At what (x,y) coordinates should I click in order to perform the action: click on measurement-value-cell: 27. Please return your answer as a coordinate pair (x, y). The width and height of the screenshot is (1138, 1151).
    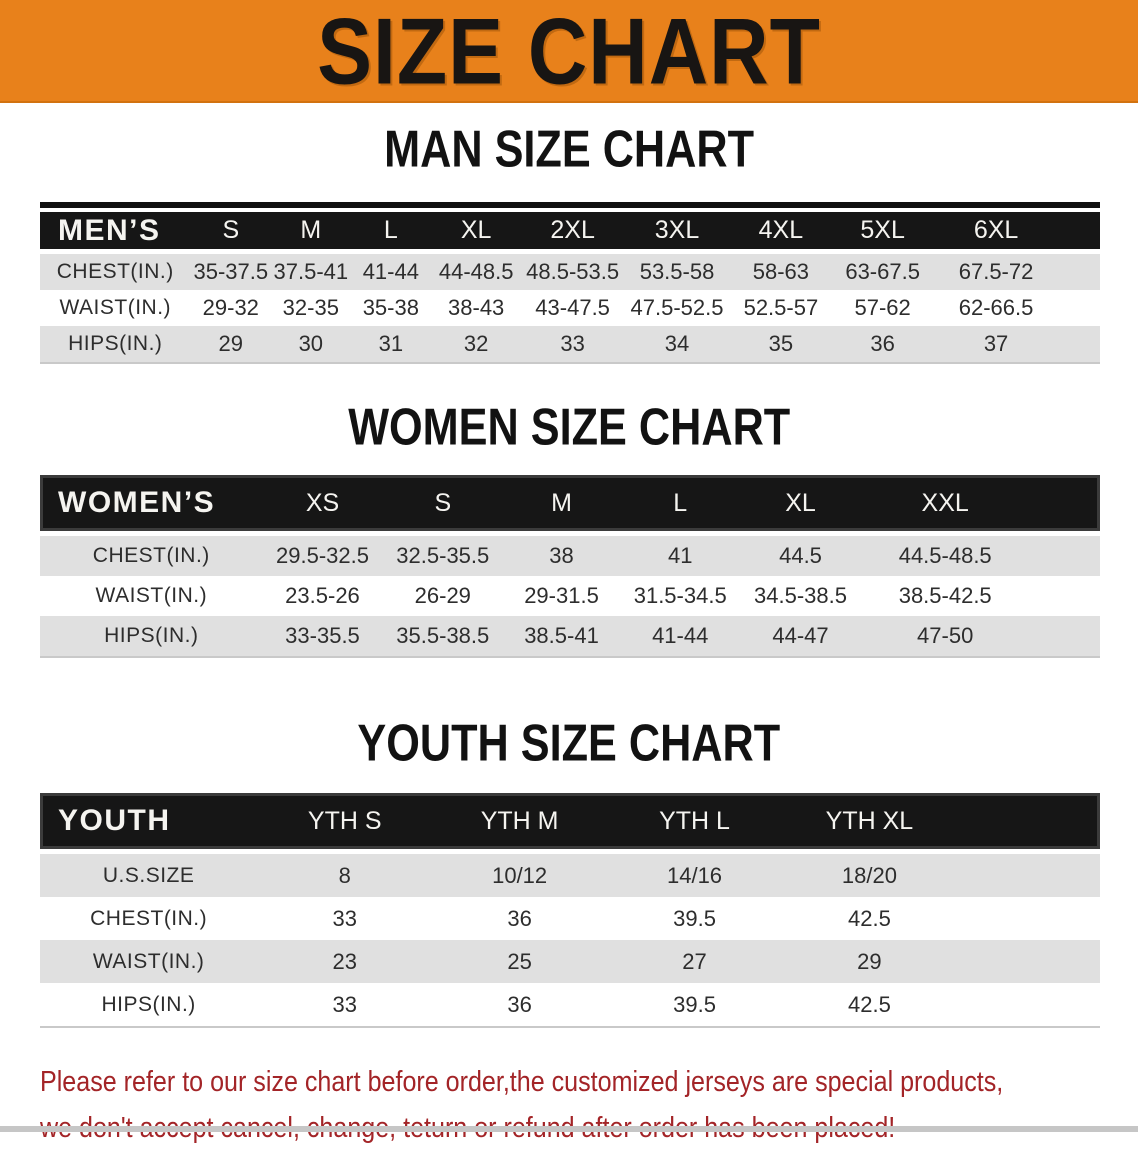
    Looking at the image, I should click on (694, 961).